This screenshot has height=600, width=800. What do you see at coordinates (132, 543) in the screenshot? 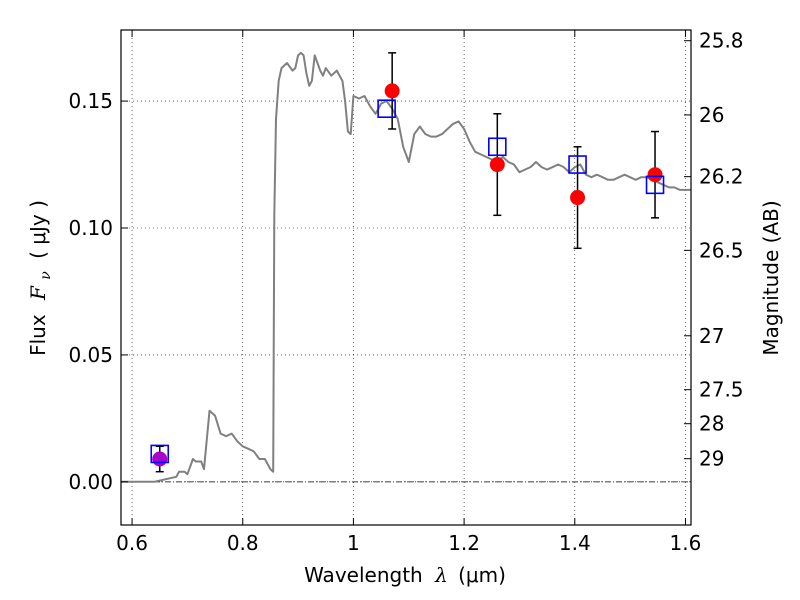
I see `x-tick-label: 0.6` at bounding box center [132, 543].